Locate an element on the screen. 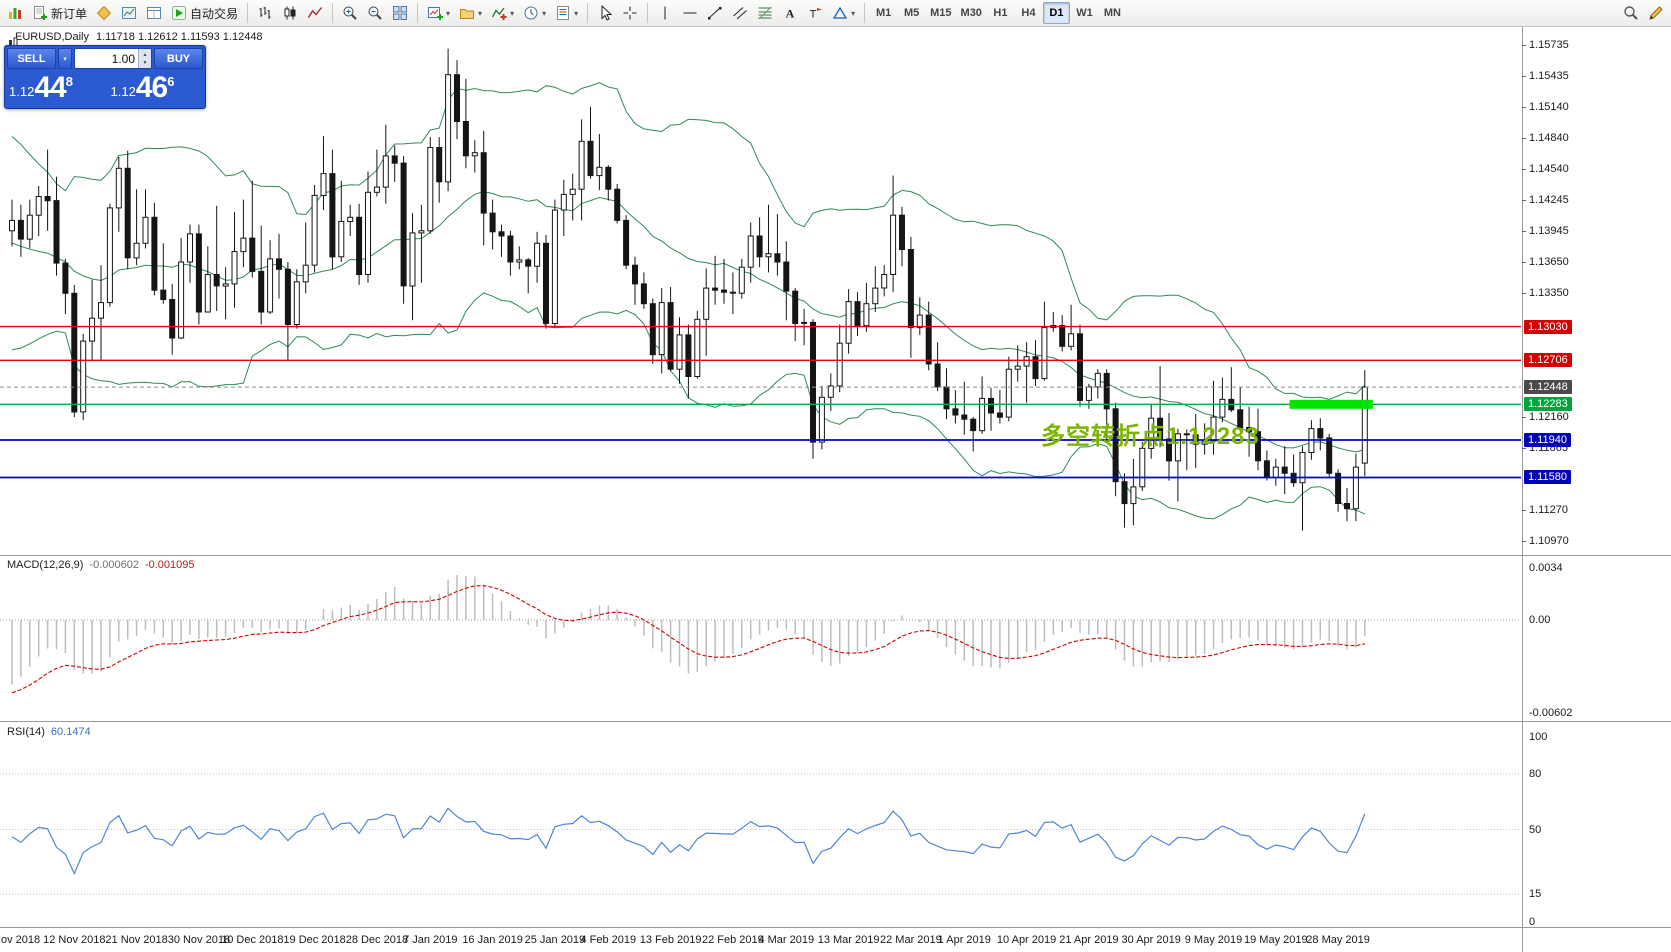 The height and width of the screenshot is (952, 1671). tile-windows-icon is located at coordinates (400, 13).